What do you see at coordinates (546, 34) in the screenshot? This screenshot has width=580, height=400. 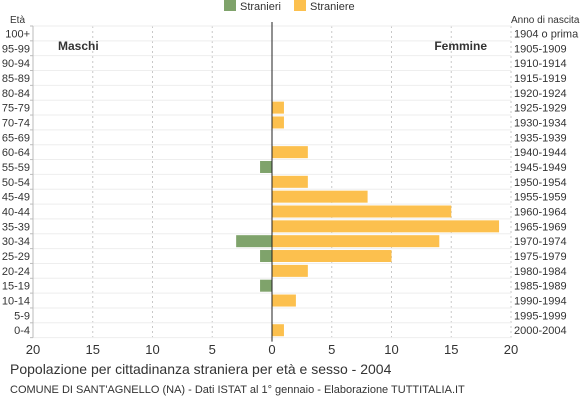 I see `birth-year-tick-label: 1904 o prima` at bounding box center [546, 34].